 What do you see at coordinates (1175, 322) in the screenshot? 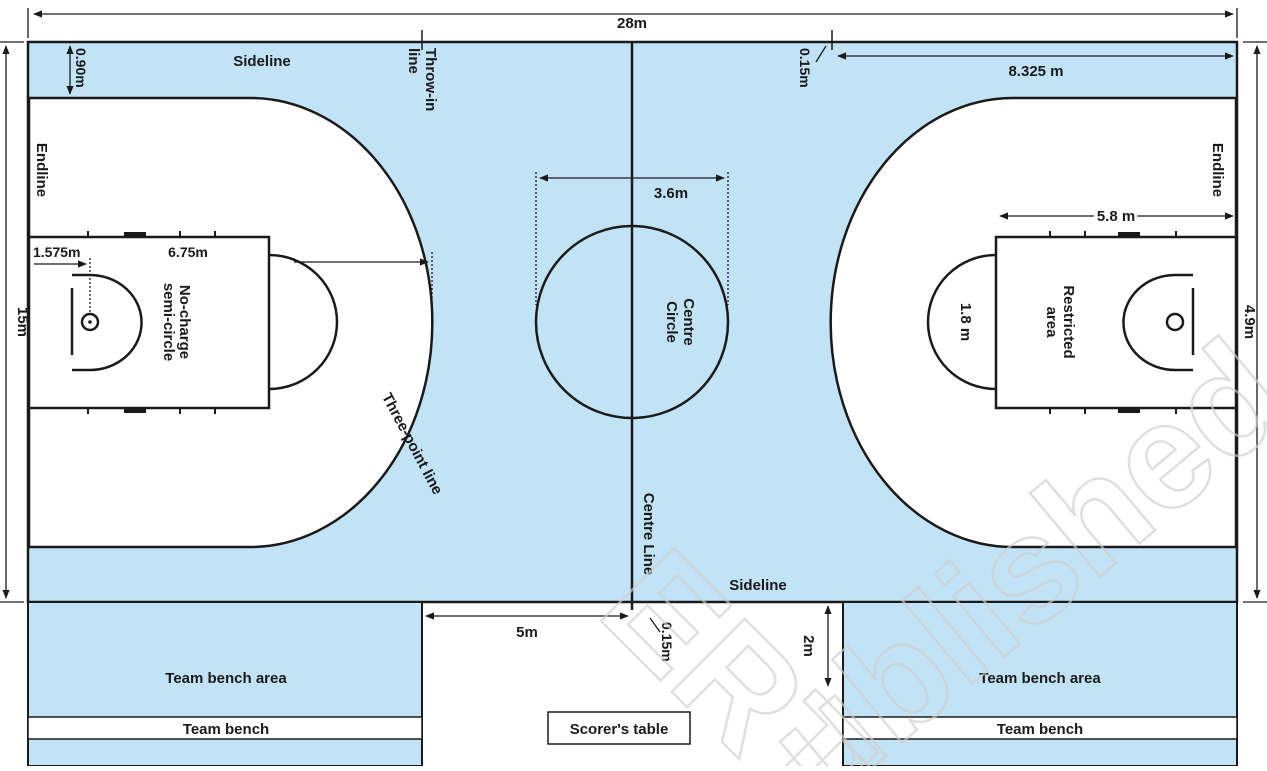
I see `ring-right` at bounding box center [1175, 322].